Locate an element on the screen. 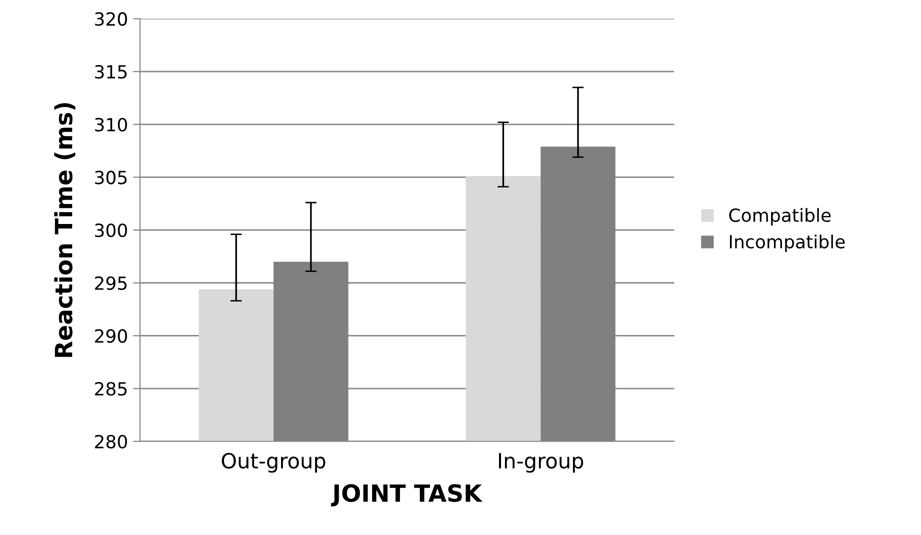  y-tick-label: 280 is located at coordinates (111, 441).